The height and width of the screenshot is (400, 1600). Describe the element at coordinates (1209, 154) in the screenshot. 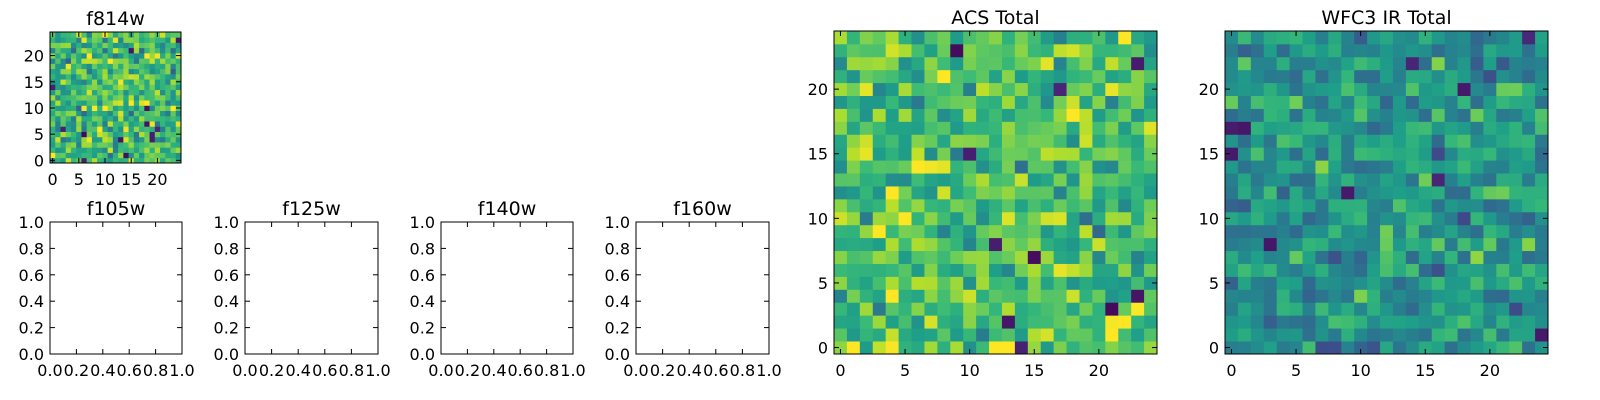

I see `y-tick-label: 15` at that location.